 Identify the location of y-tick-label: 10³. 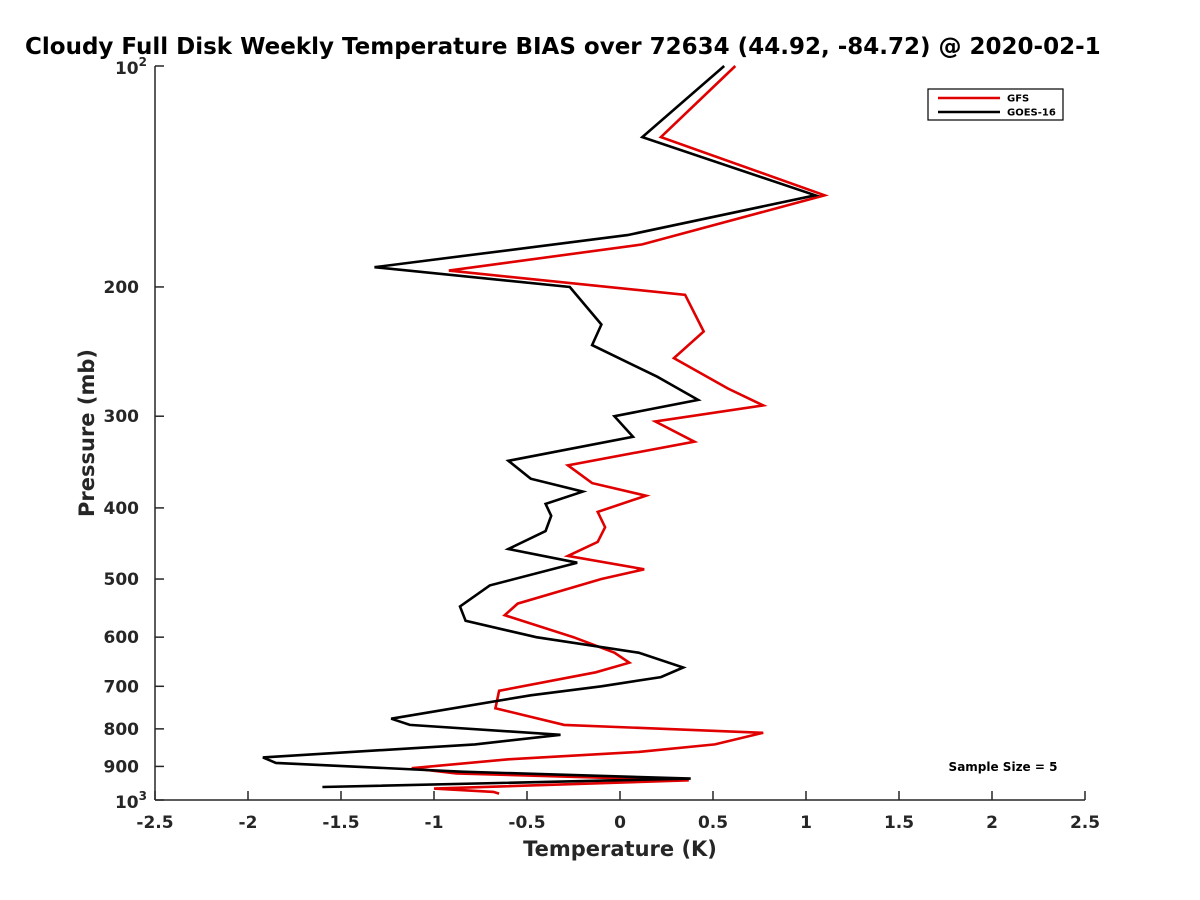
(131, 801).